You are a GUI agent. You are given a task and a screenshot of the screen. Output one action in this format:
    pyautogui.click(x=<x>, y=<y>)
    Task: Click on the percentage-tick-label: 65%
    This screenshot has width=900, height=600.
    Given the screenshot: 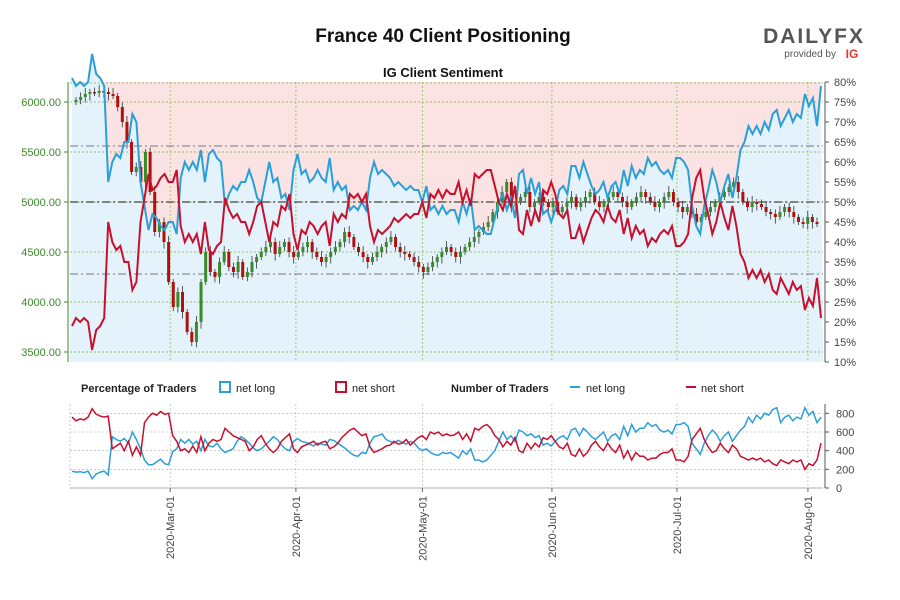 What is the action you would take?
    pyautogui.click(x=845, y=143)
    